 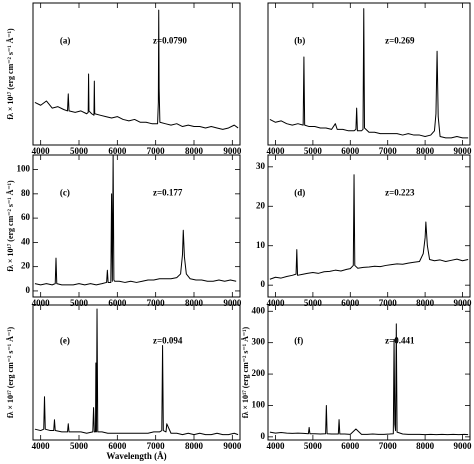 What do you see at coordinates (26, 217) in the screenshot?
I see `y-tick-label: 60` at bounding box center [26, 217].